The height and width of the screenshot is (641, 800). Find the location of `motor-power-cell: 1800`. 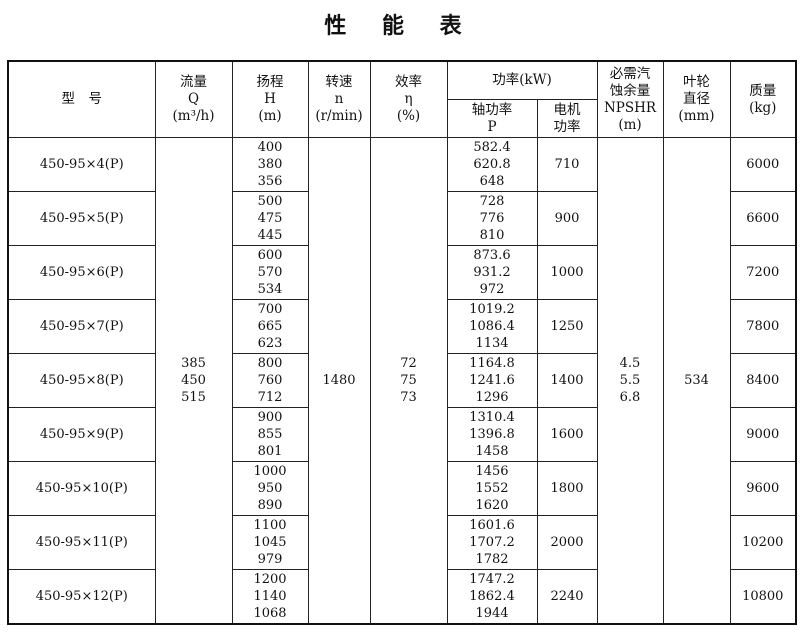

motor-power-cell: 1800 is located at coordinates (567, 488).